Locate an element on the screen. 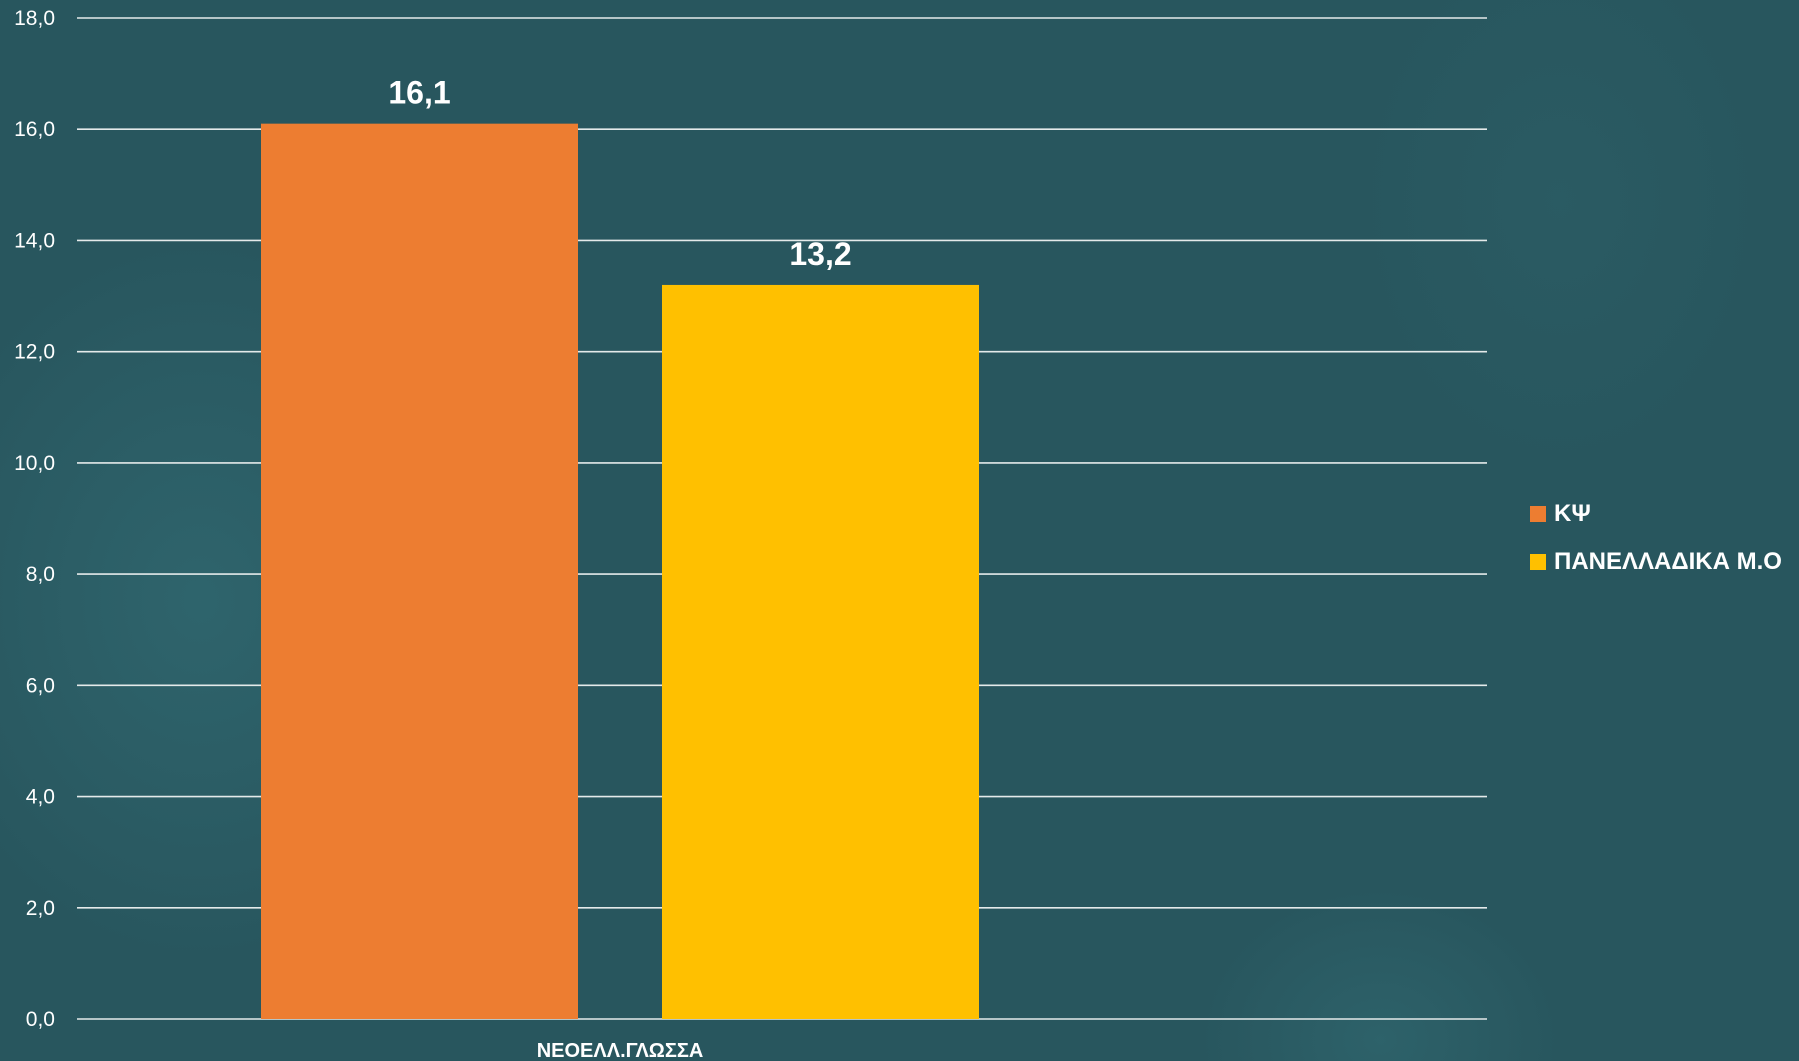 Image resolution: width=1799 pixels, height=1061 pixels. y-tick-label: 8,0 is located at coordinates (40, 574).